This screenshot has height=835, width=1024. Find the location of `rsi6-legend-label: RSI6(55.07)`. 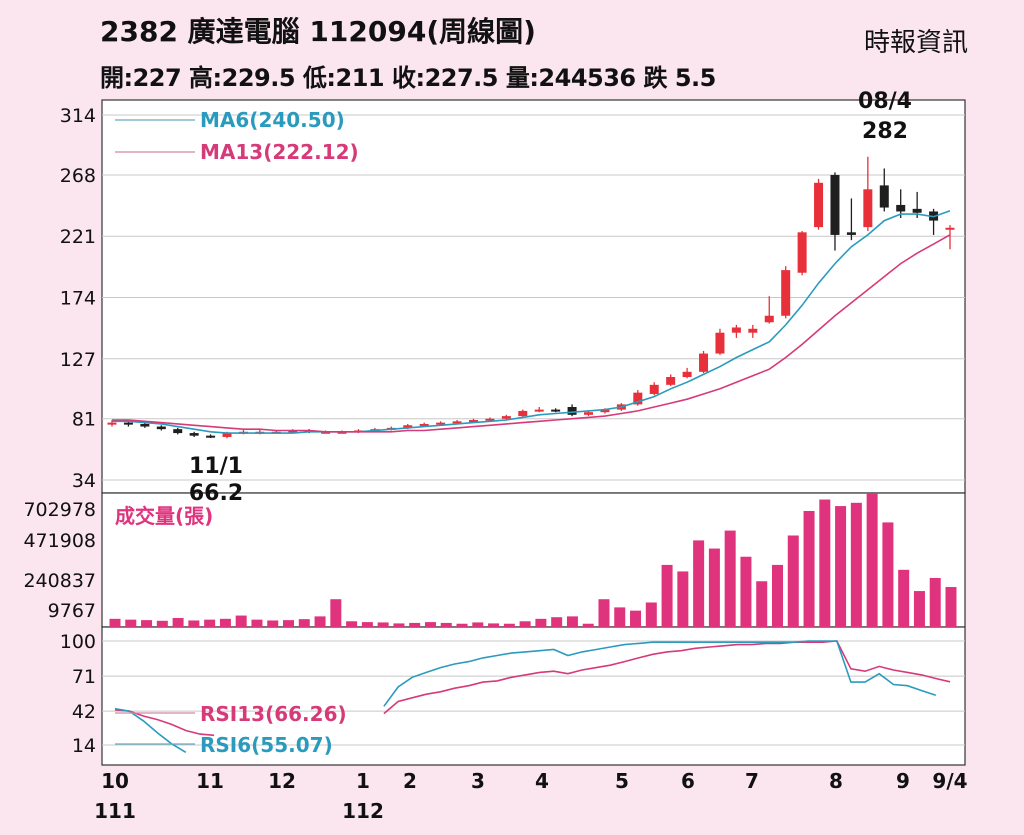

rsi6-legend-label: RSI6(55.07) is located at coordinates (266, 745).